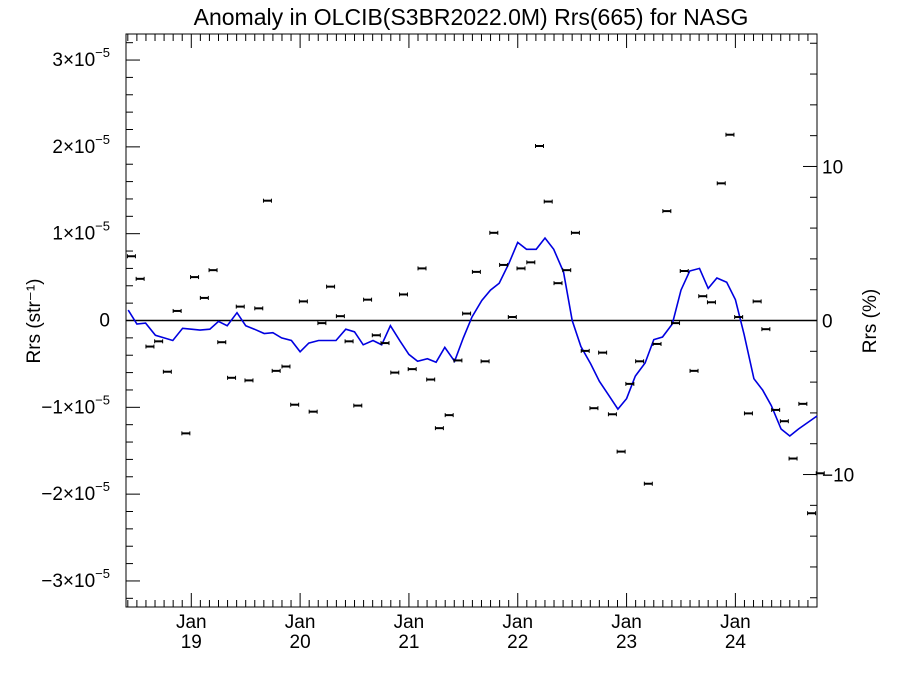 Image resolution: width=900 pixels, height=675 pixels. I want to click on y-tick-label: 1×10⁻⁵, so click(81, 232).